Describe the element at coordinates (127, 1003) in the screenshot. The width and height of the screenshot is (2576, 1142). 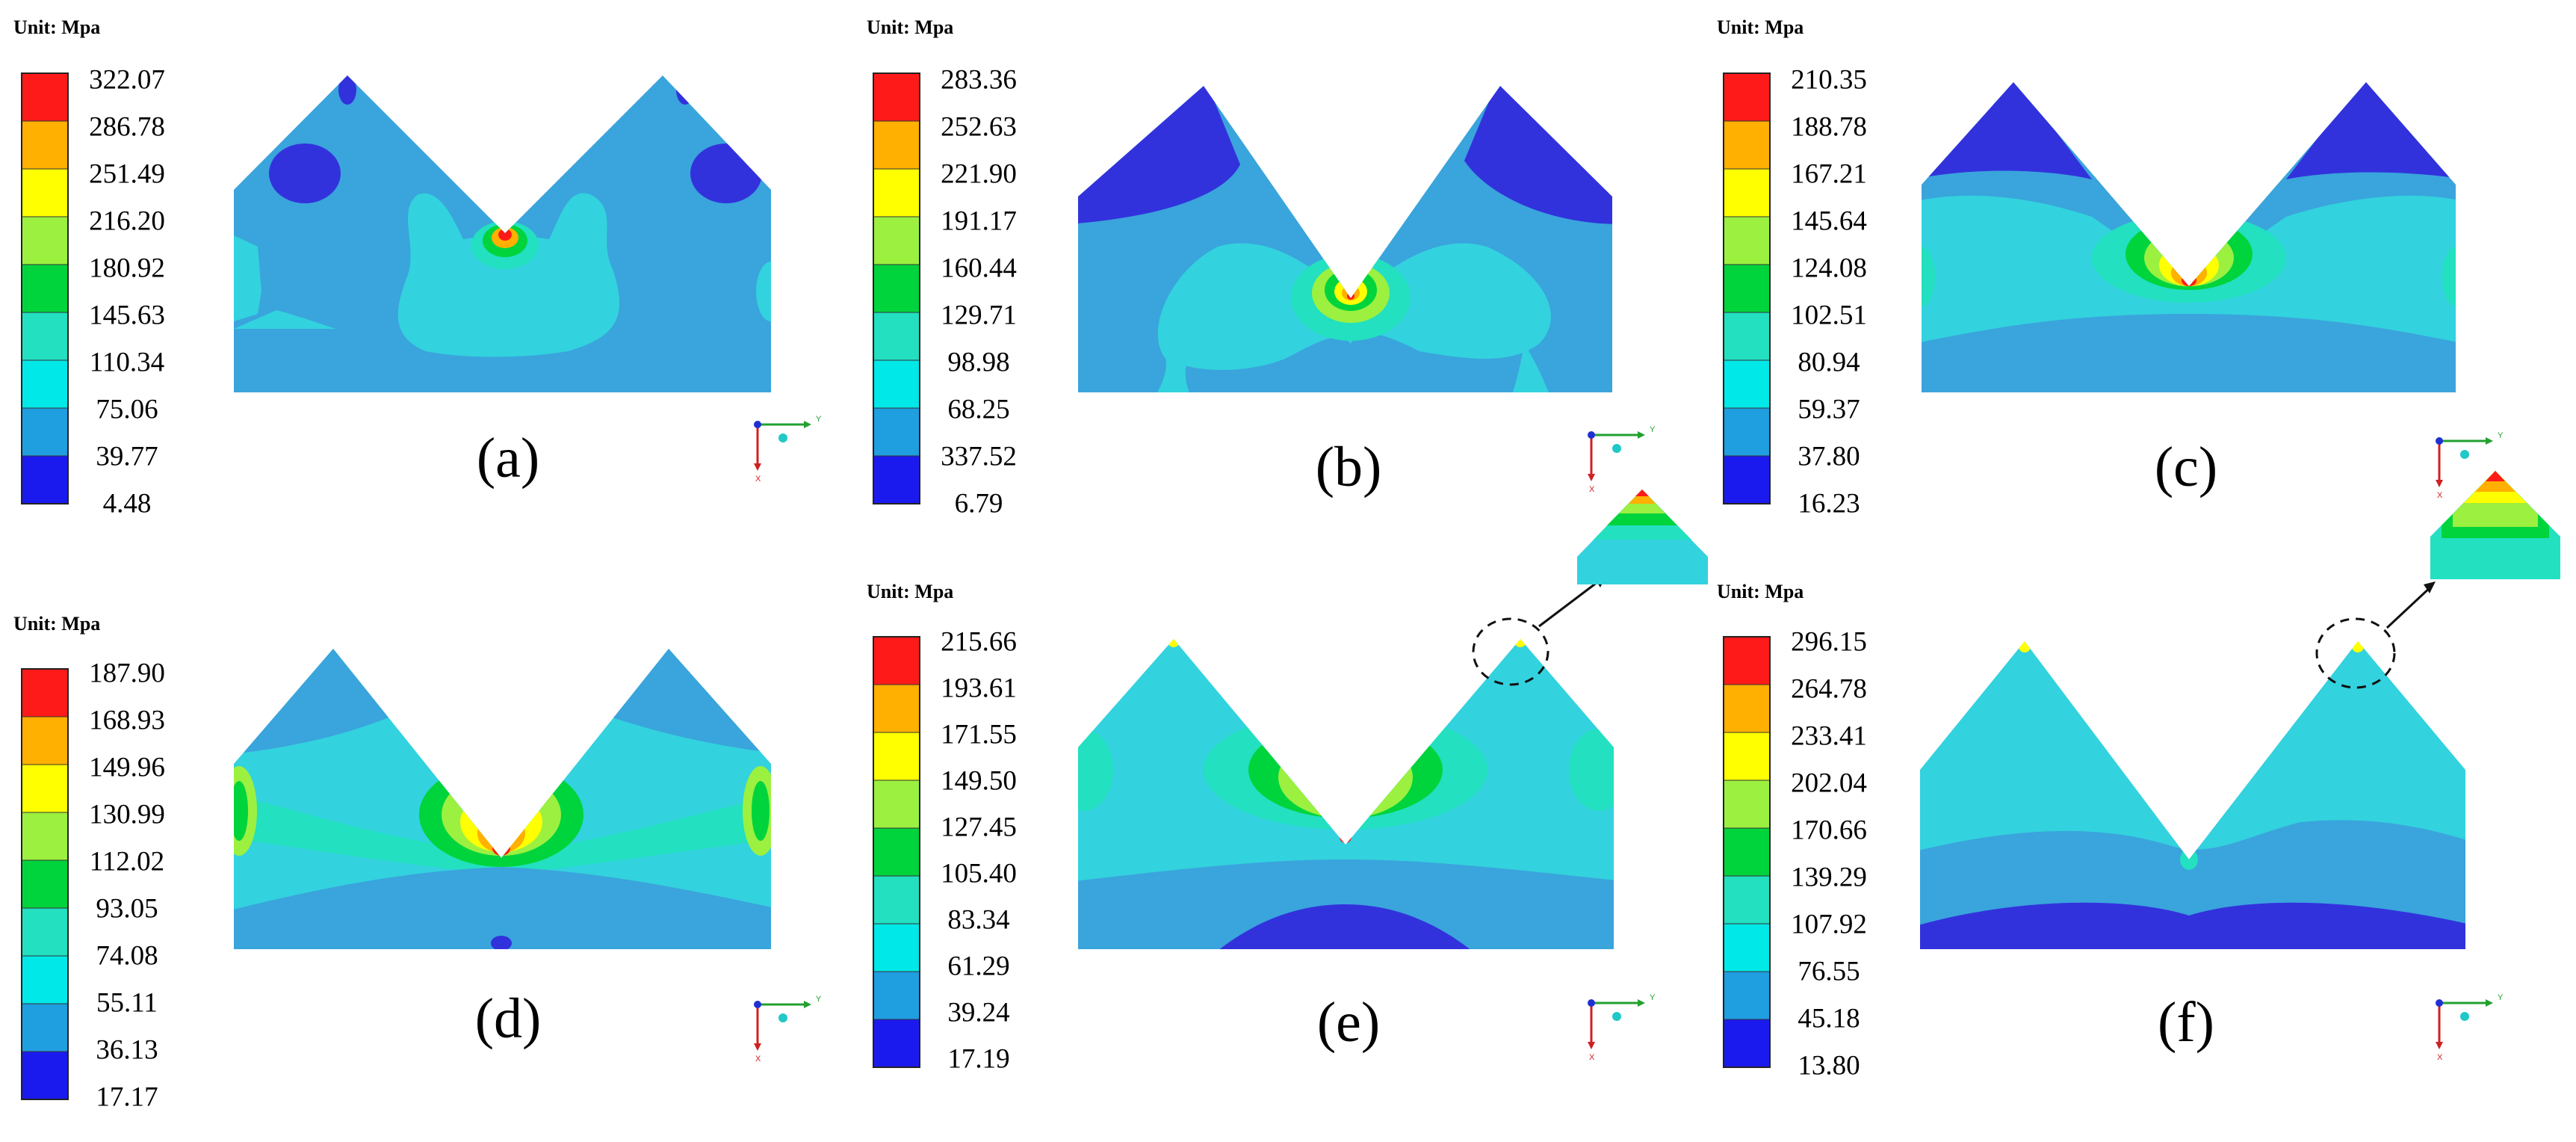
I see `legend-value: 55.11` at that location.